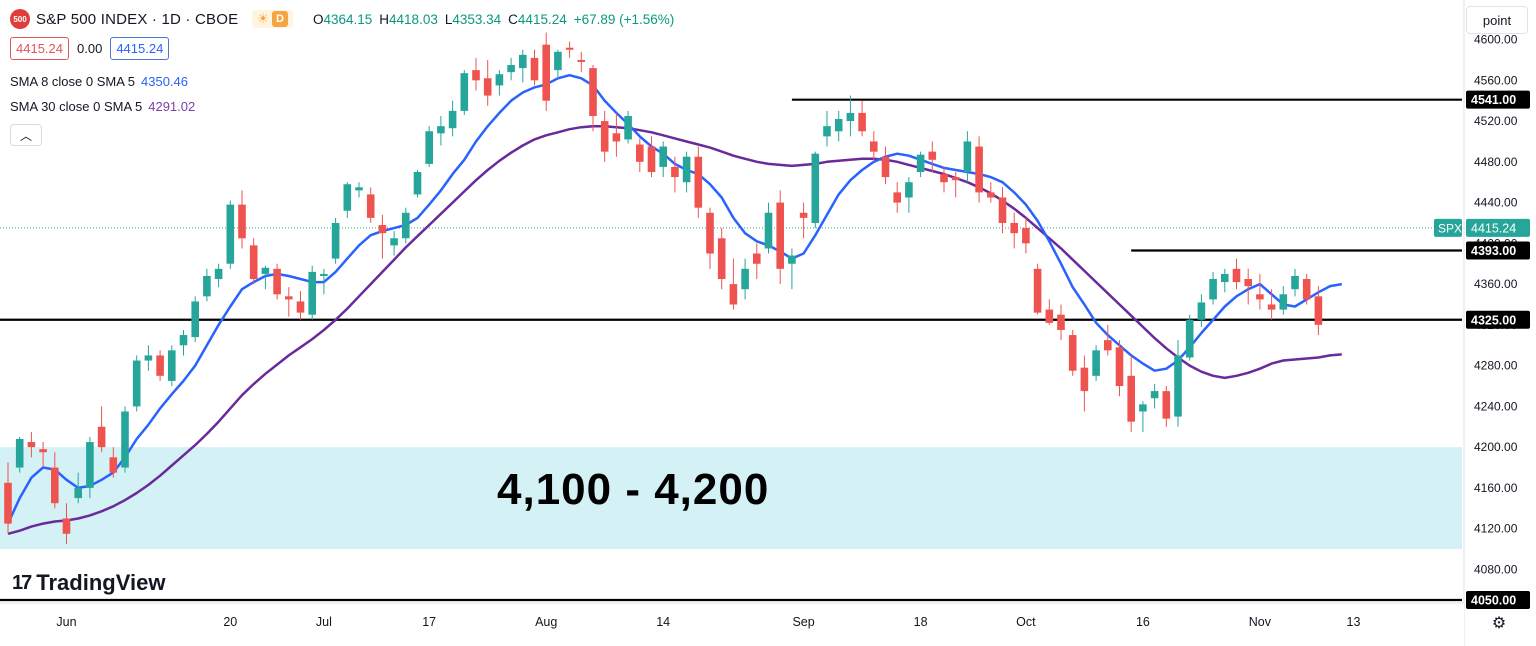 The width and height of the screenshot is (1536, 646). What do you see at coordinates (39, 48) in the screenshot?
I see `sell-price-box: 4415.24` at bounding box center [39, 48].